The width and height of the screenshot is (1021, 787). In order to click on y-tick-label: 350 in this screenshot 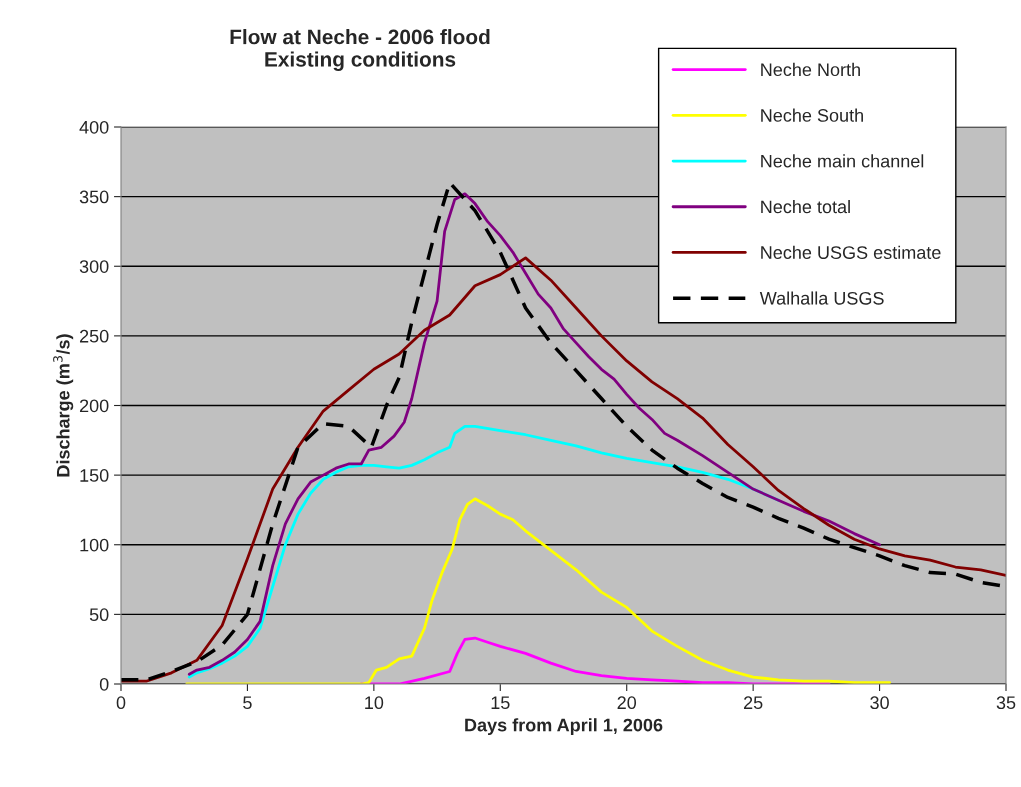, I will do `click(94, 197)`.